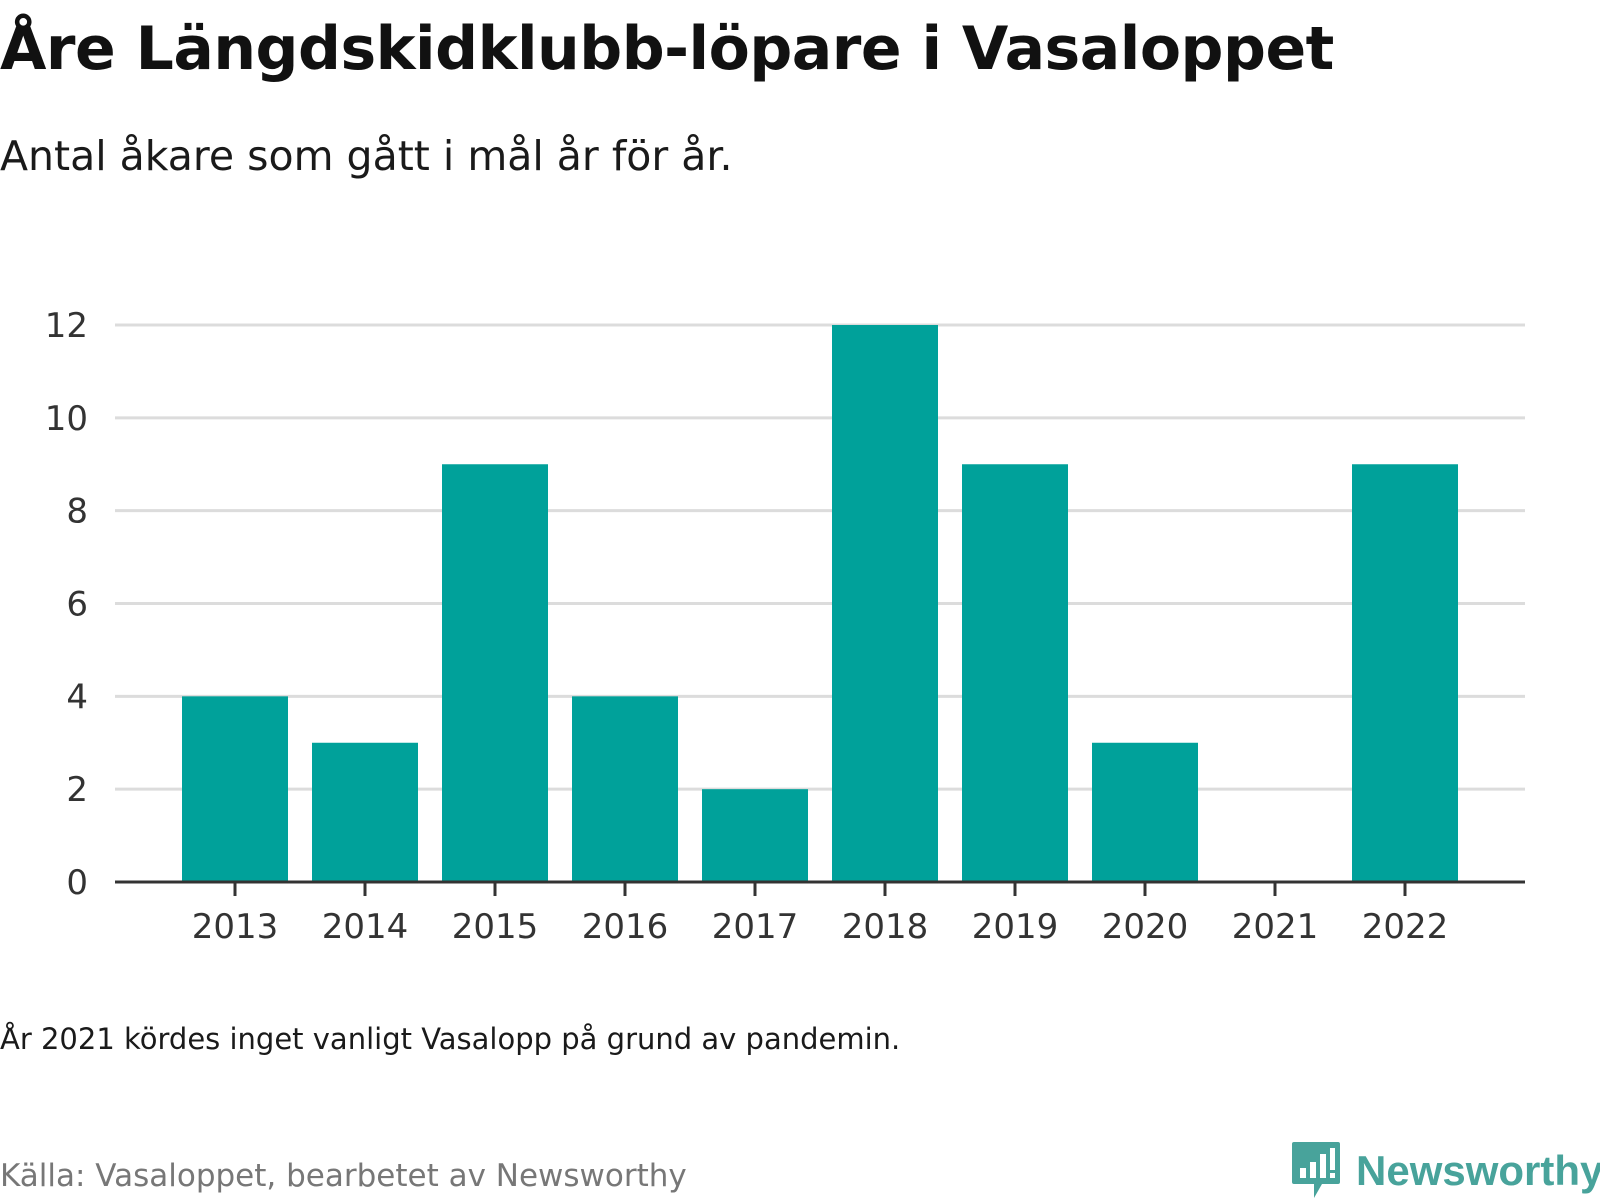 Image resolution: width=1600 pixels, height=1202 pixels. What do you see at coordinates (495, 927) in the screenshot?
I see `x-tick-label: 2015` at bounding box center [495, 927].